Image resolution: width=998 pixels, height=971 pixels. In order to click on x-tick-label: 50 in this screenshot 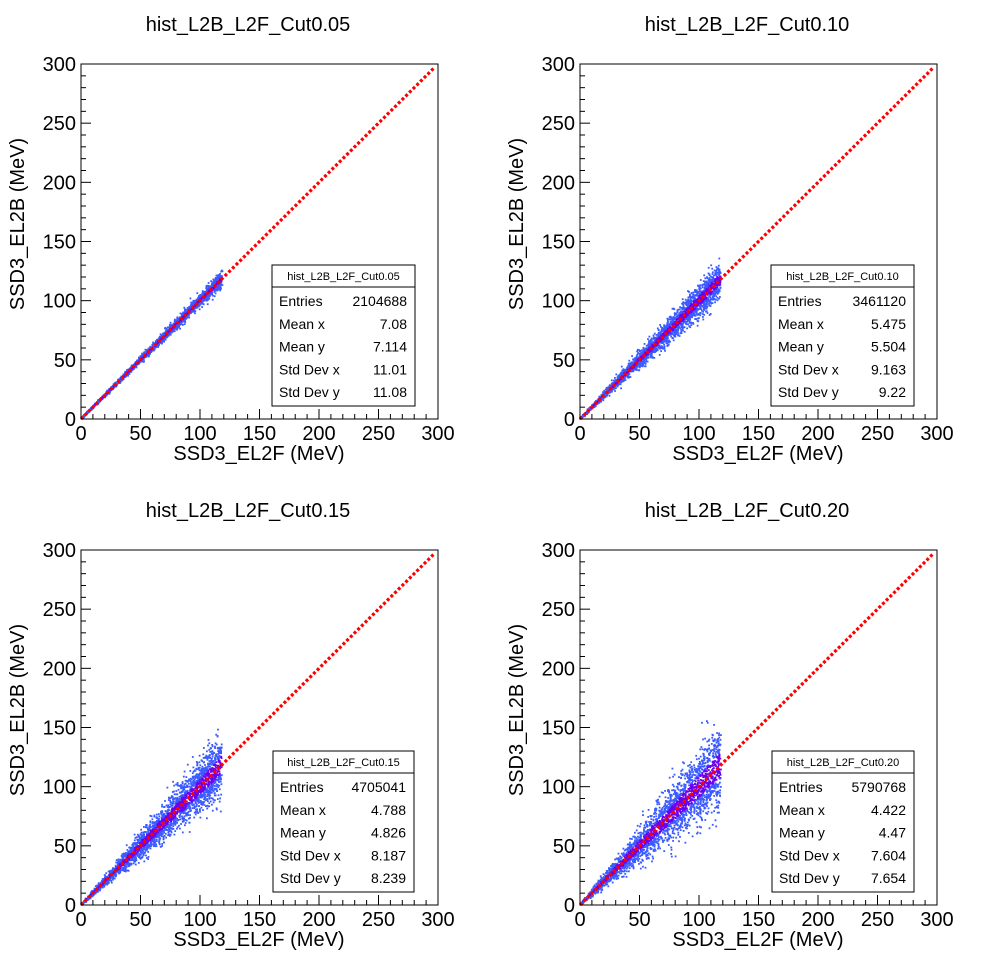, I will do `click(140, 434)`.